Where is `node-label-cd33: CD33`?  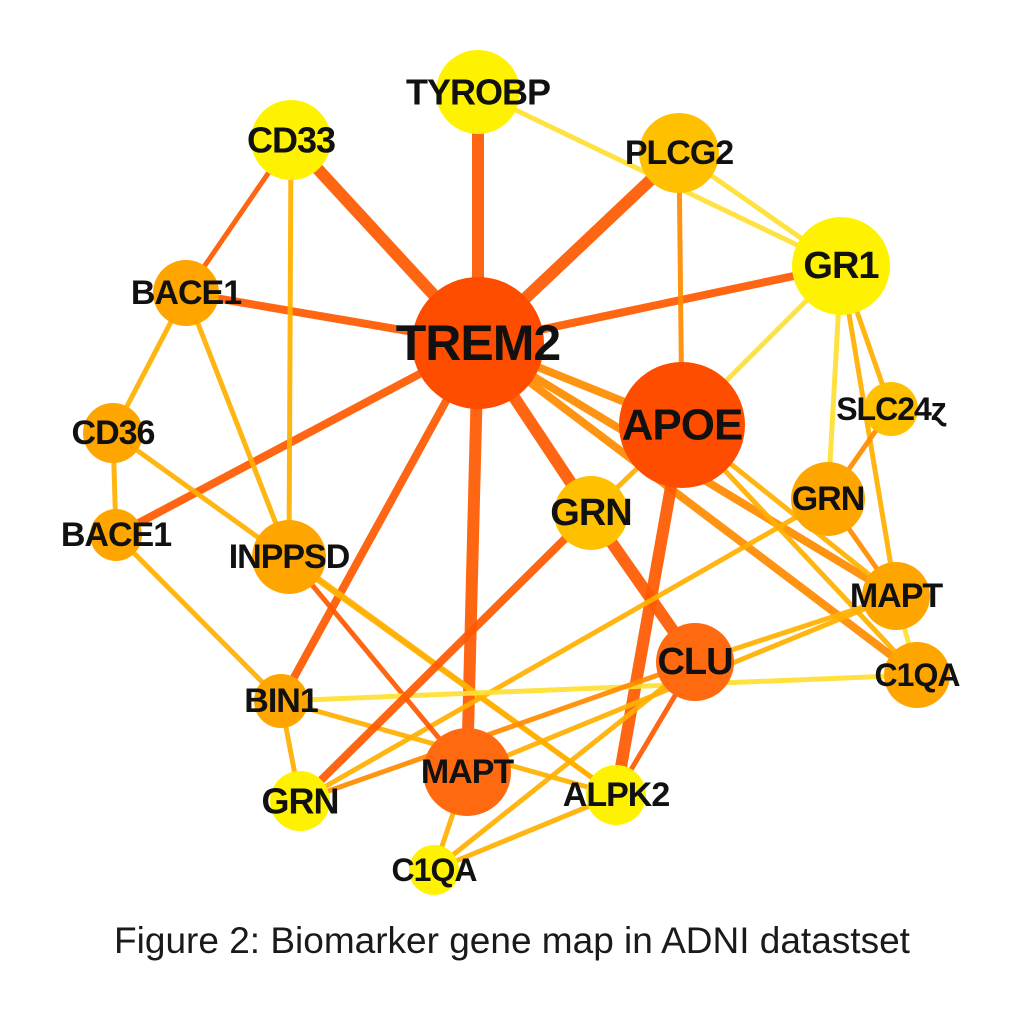
node-label-cd33: CD33 is located at coordinates (291, 140).